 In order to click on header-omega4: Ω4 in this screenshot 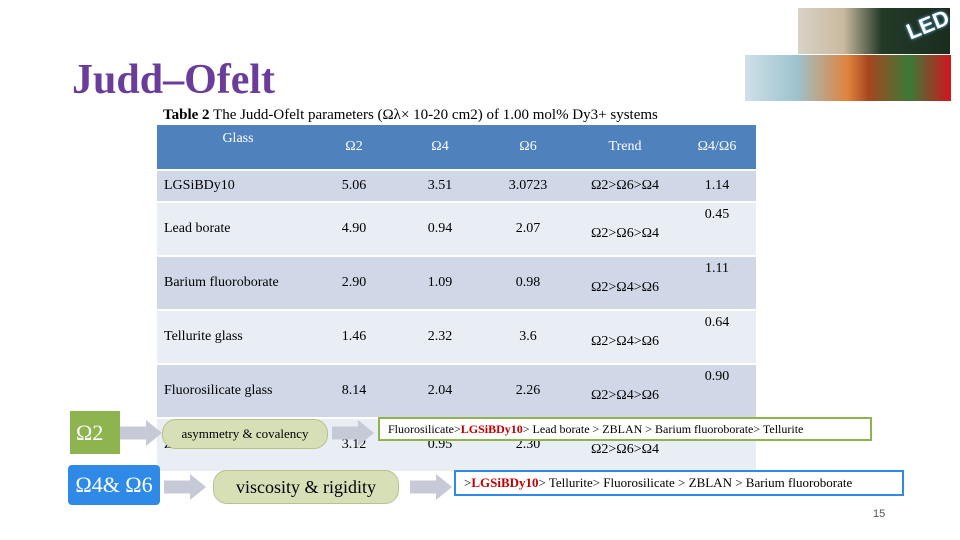, I will do `click(440, 148)`.